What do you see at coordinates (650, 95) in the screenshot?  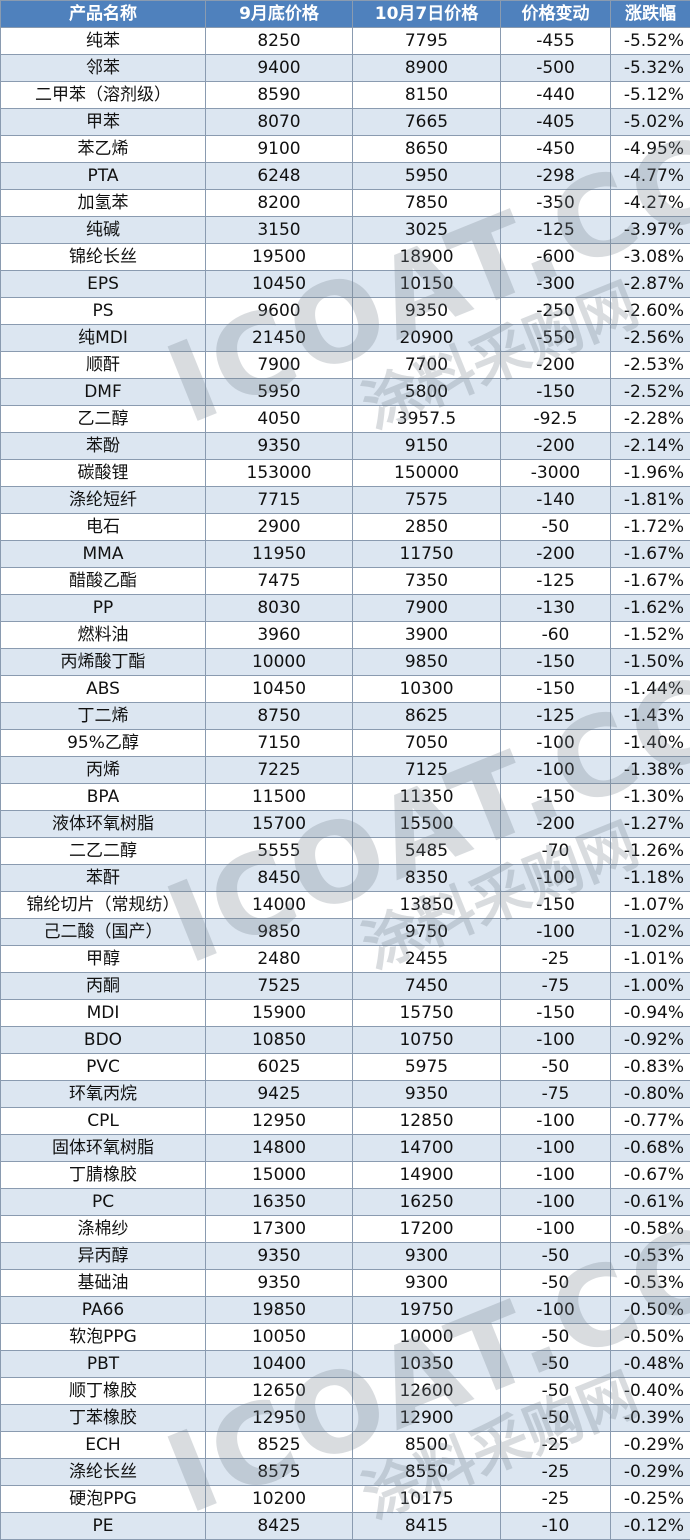 I see `cell: -5.12%` at bounding box center [650, 95].